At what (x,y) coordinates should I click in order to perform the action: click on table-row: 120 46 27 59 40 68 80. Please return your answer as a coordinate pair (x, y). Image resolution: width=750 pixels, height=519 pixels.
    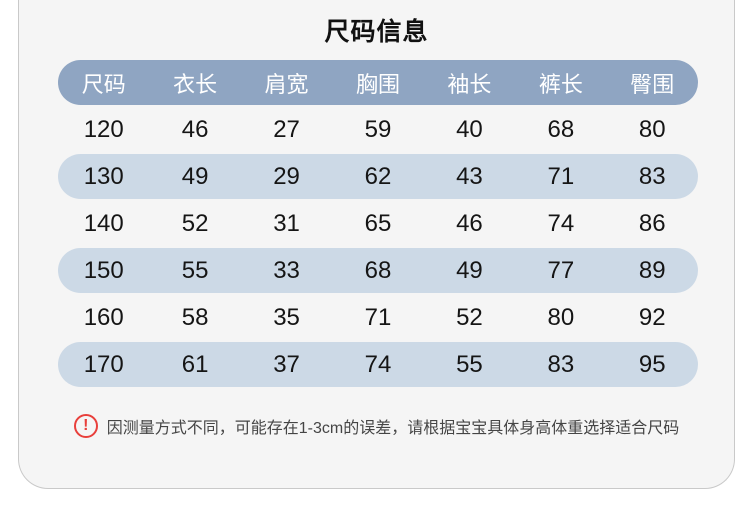
    Looking at the image, I should click on (378, 129).